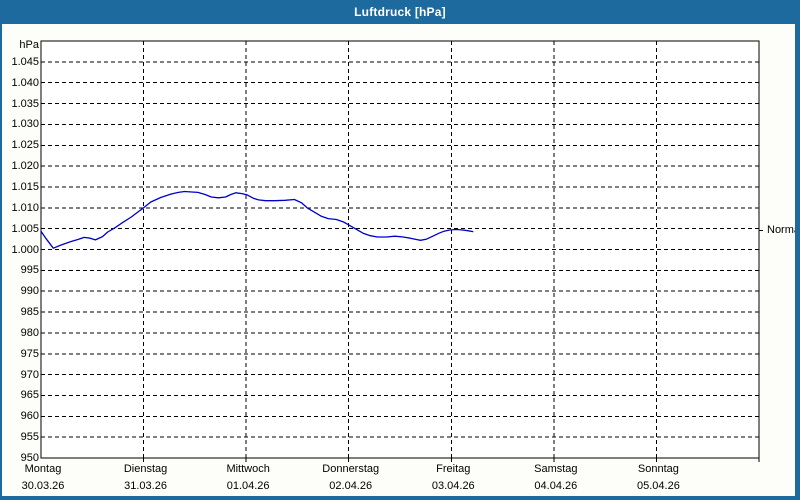 The height and width of the screenshot is (500, 800). Describe the element at coordinates (29, 416) in the screenshot. I see `y-axis-tick-label: 960` at that location.